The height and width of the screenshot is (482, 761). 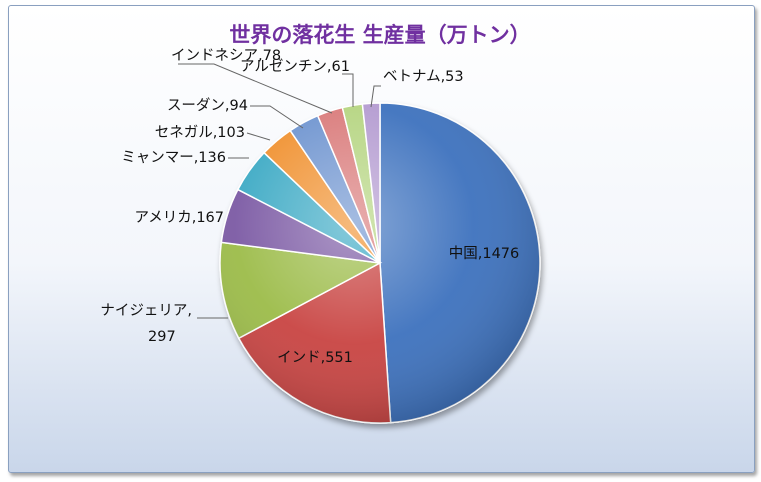 What do you see at coordinates (207, 105) in the screenshot?
I see `data-label-7: スーダン,94` at bounding box center [207, 105].